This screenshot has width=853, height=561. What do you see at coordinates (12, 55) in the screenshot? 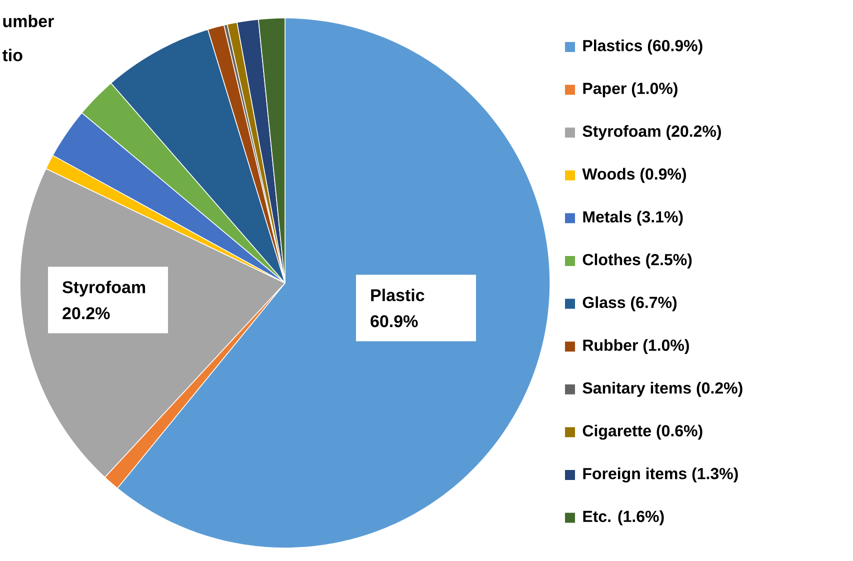
I see `text: tio` at bounding box center [12, 55].